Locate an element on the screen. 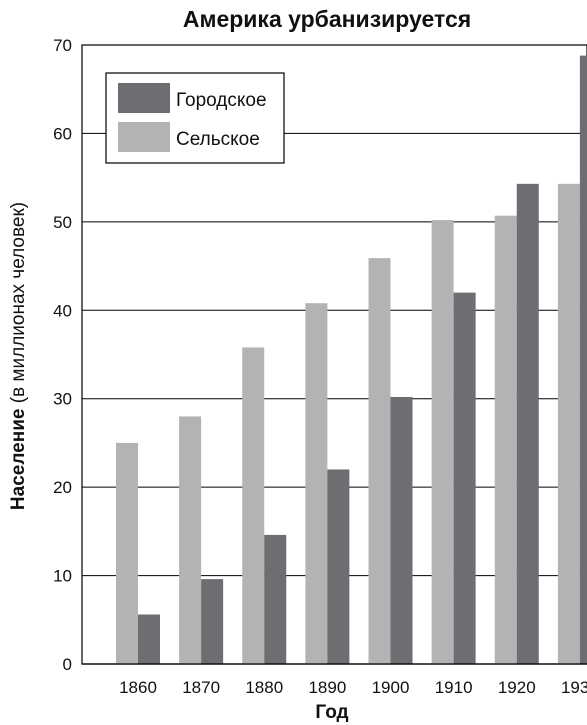 This screenshot has width=587, height=725. x-tick-label: 1930 is located at coordinates (574, 687).